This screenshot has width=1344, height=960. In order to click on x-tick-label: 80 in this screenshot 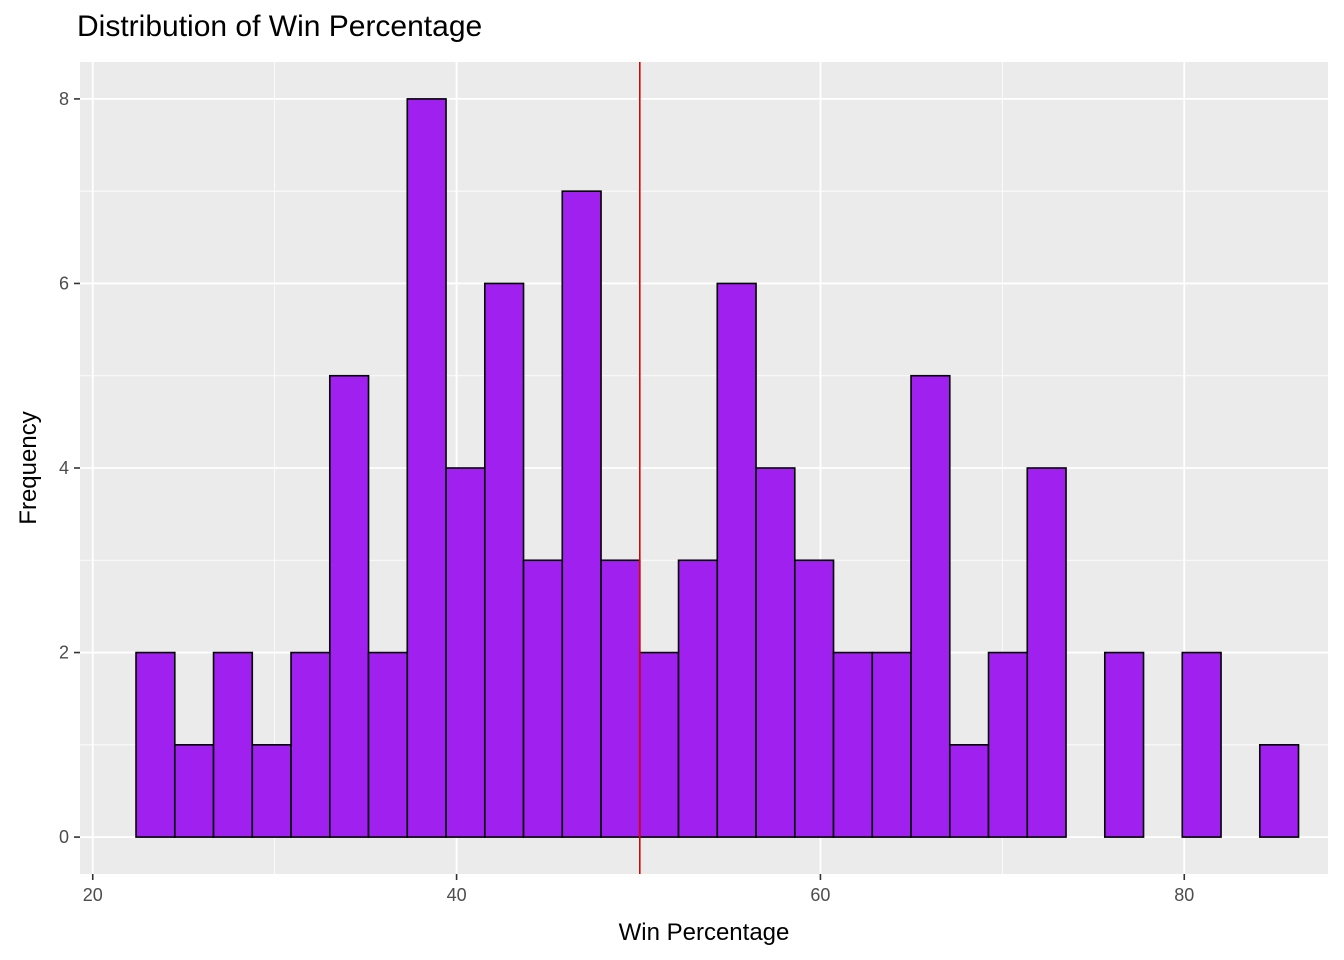, I will do `click(1184, 895)`.